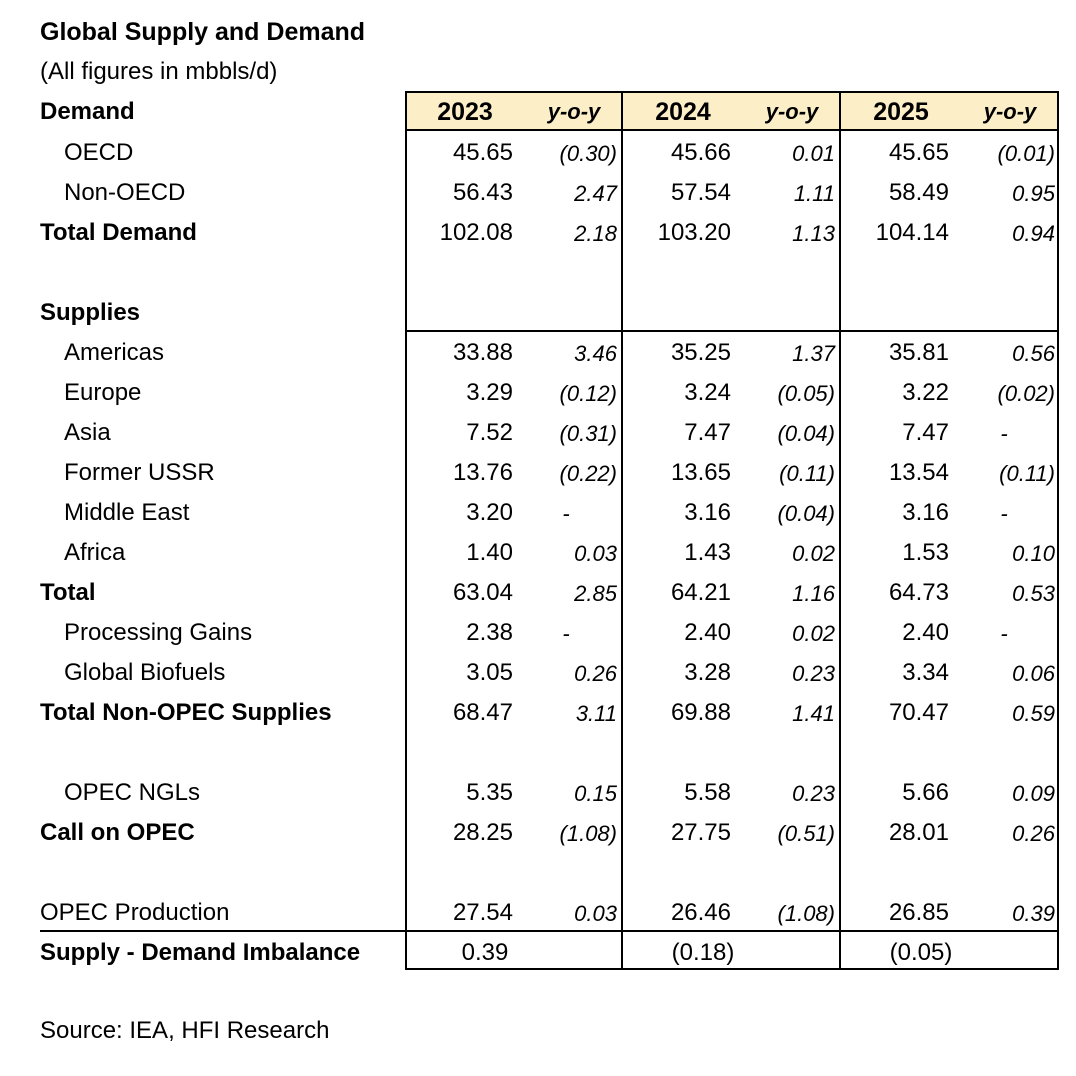 Image resolution: width=1076 pixels, height=1076 pixels. What do you see at coordinates (145, 672) in the screenshot?
I see `row-label: Global Biofuels` at bounding box center [145, 672].